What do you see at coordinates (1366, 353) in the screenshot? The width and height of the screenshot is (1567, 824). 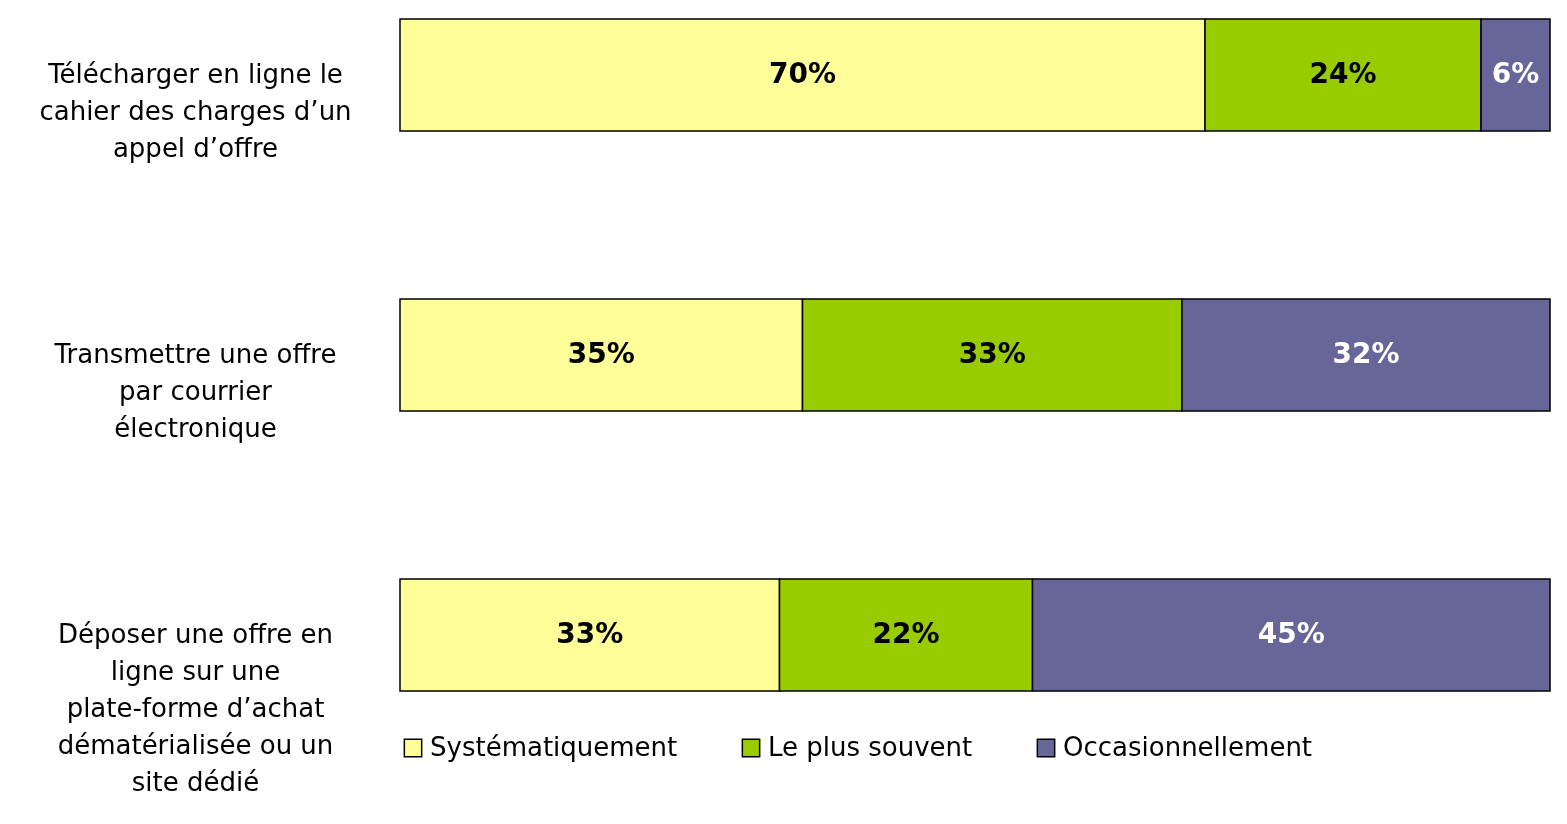 I see `data-label: 32%` at bounding box center [1366, 353].